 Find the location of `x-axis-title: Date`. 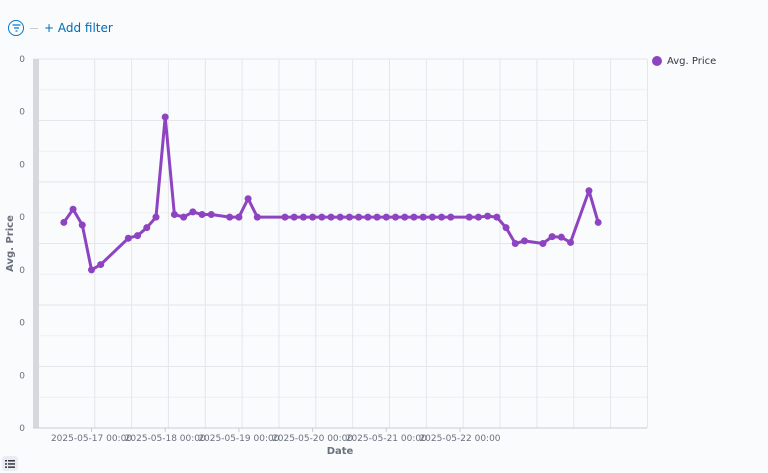

x-axis-title: Date is located at coordinates (340, 451).